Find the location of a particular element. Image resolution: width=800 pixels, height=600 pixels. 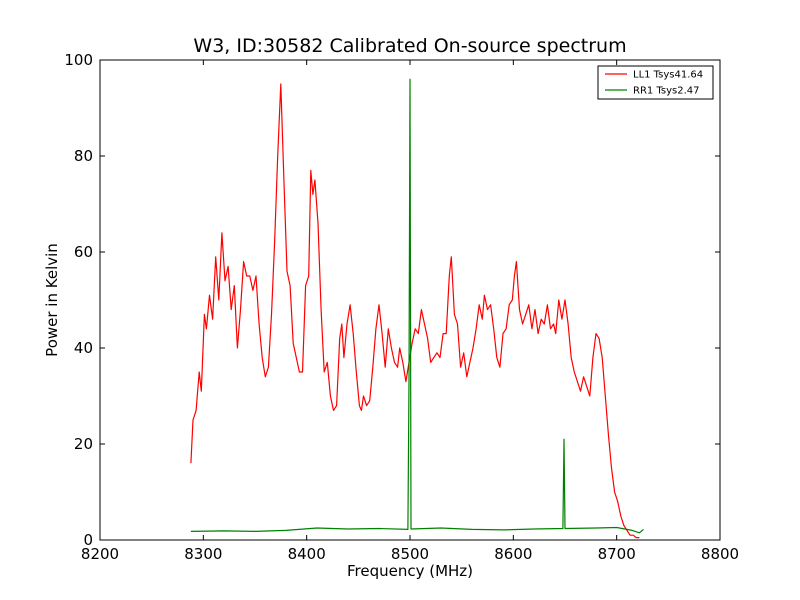

y-axis-label: Power in Kelvin is located at coordinates (52, 300).